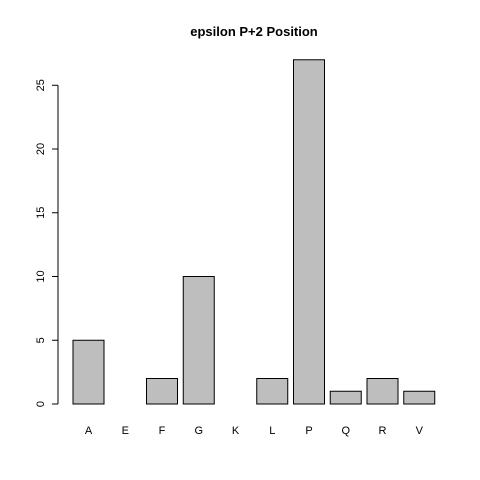 The height and width of the screenshot is (480, 480). I want to click on y-tick-label: 15, so click(41, 213).